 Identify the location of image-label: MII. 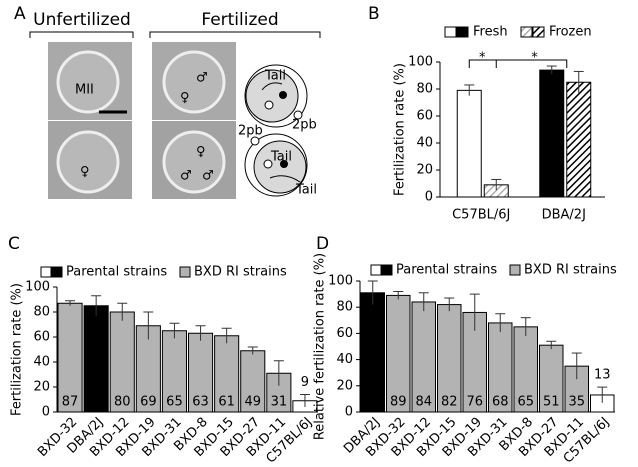
(84, 90).